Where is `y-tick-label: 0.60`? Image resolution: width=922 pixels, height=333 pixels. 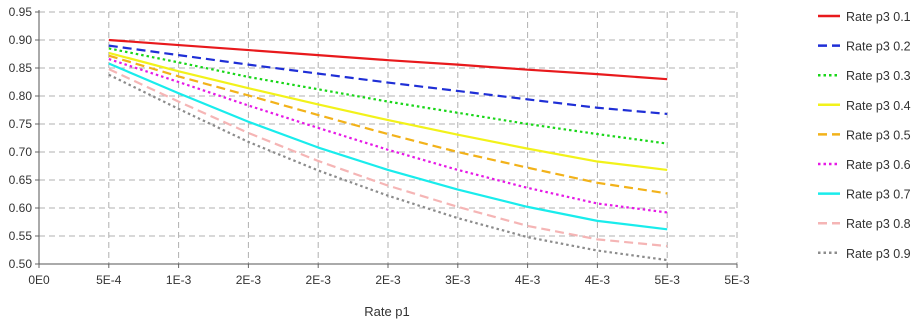
y-tick-label: 0.60 is located at coordinates (21, 208).